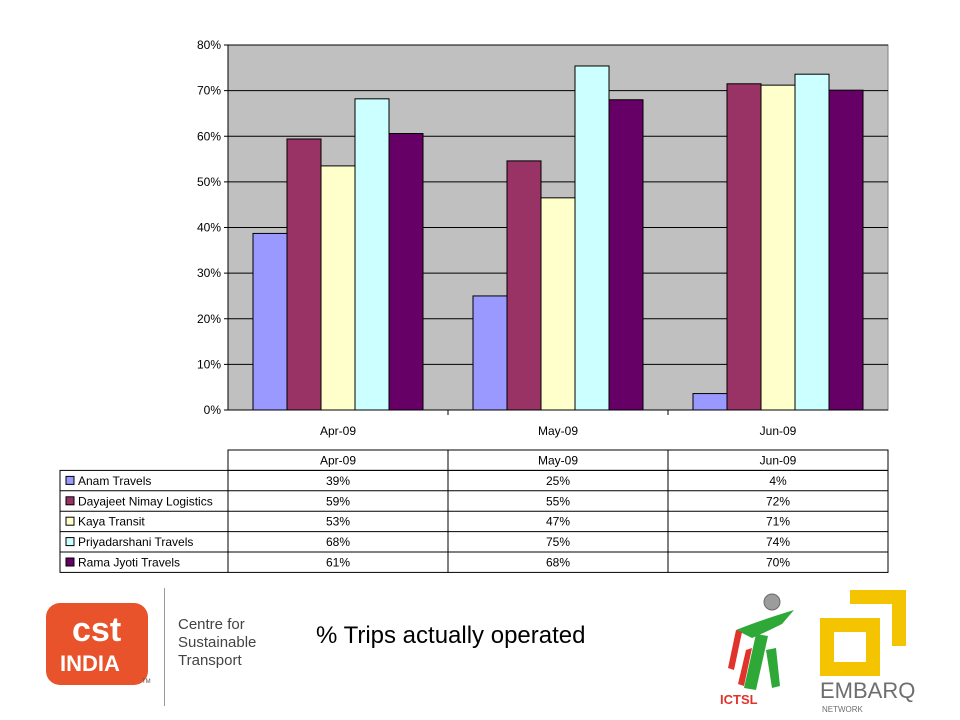  Describe the element at coordinates (338, 481) in the screenshot. I see `table-value-cell: 39%` at that location.